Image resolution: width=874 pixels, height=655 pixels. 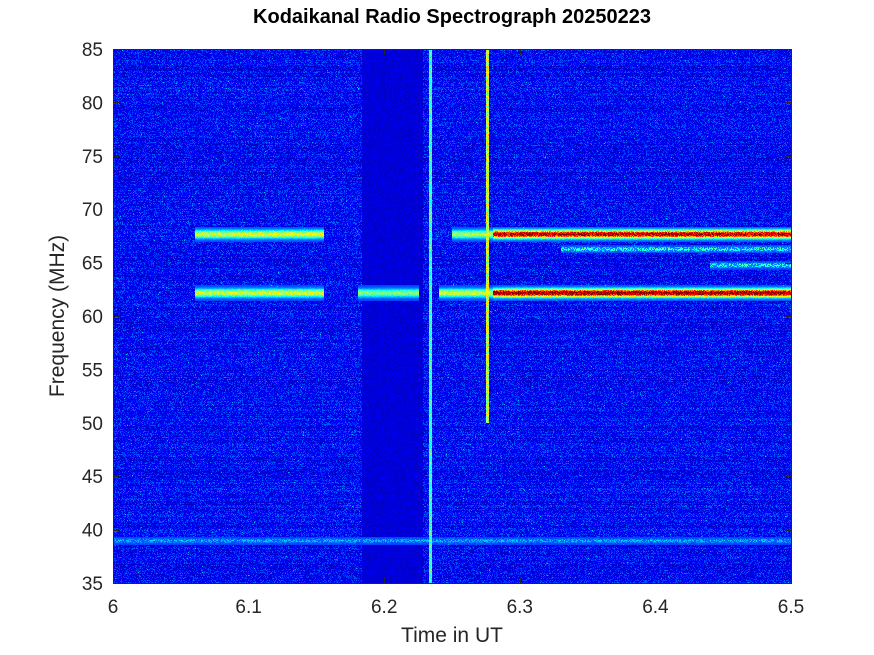 I want to click on y-tick-label: 75, so click(x=92, y=157).